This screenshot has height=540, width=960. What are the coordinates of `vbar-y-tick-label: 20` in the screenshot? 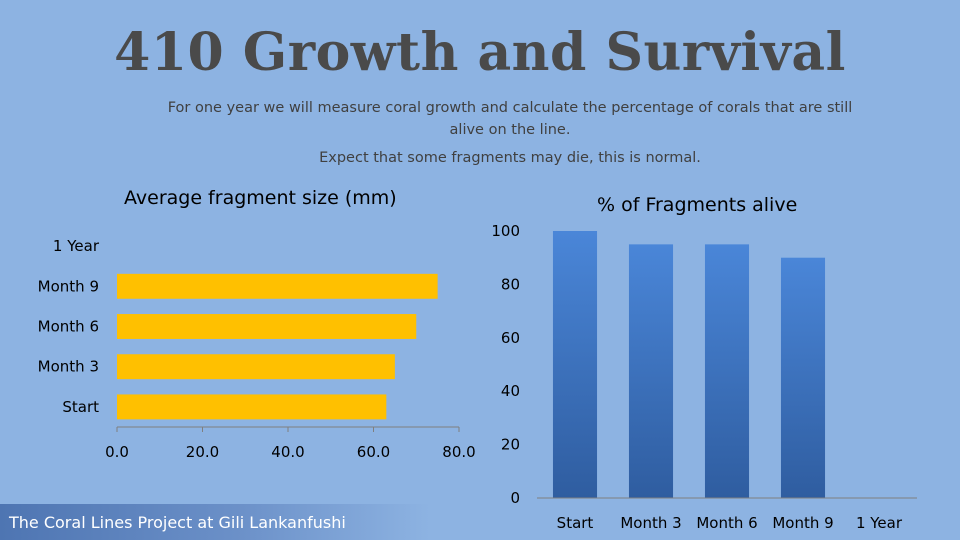 It's located at (510, 445).